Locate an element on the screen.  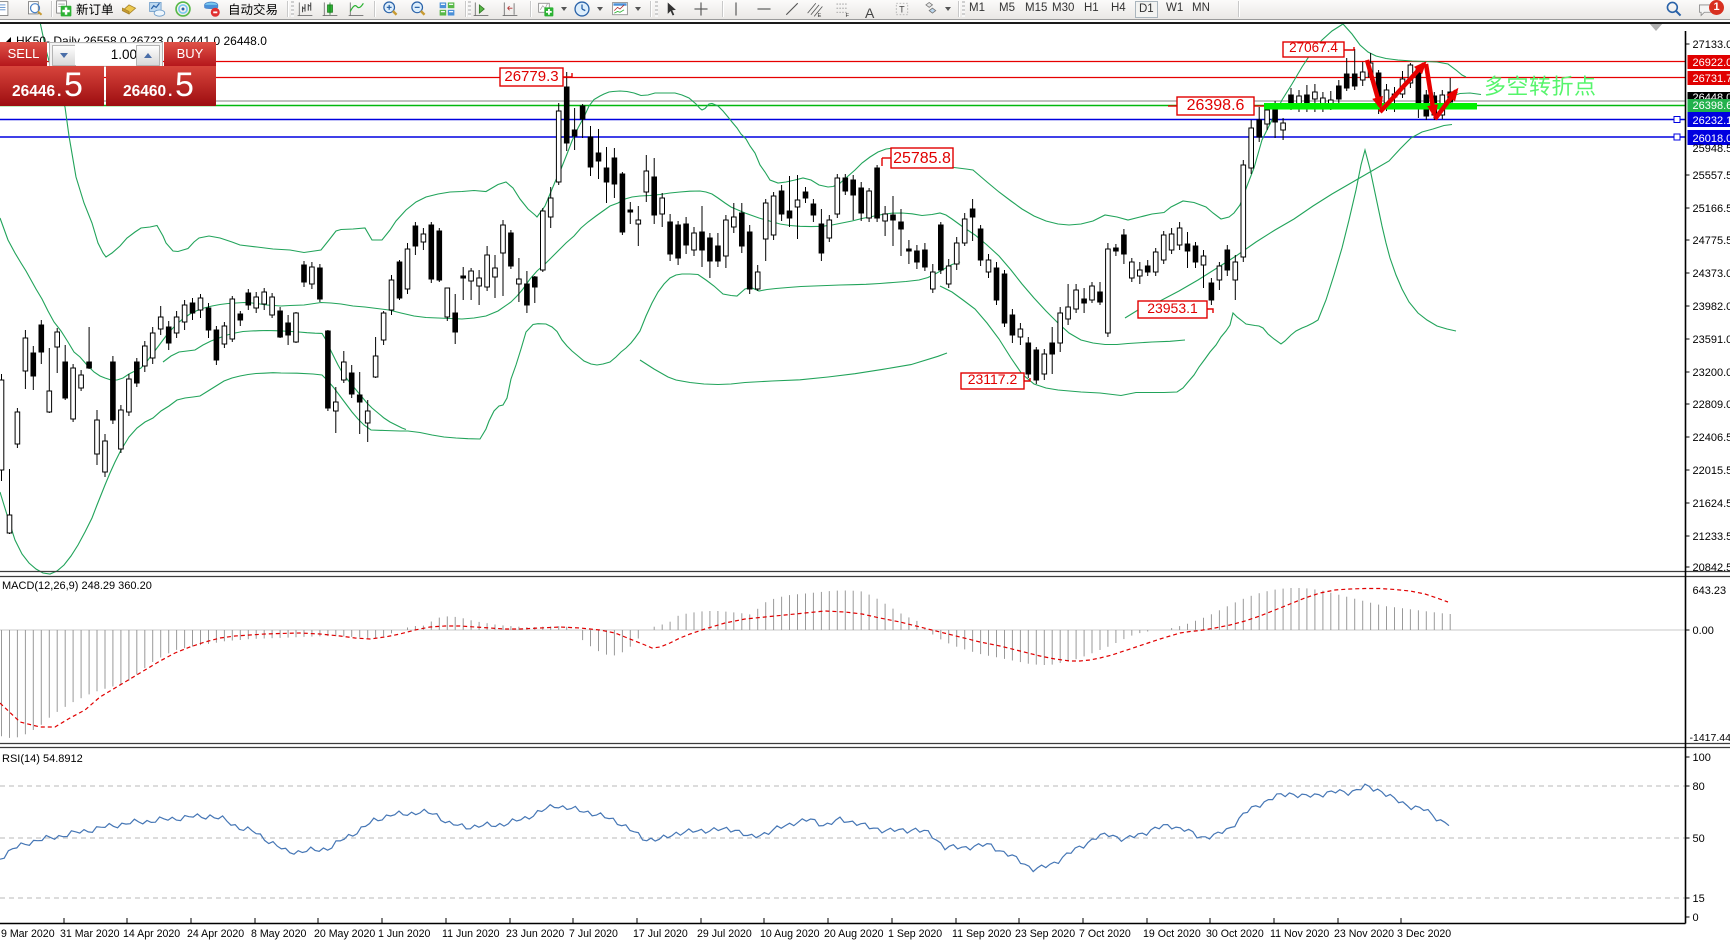
svg-text: 23 Nov 2020 is located at coordinates (1364, 934).